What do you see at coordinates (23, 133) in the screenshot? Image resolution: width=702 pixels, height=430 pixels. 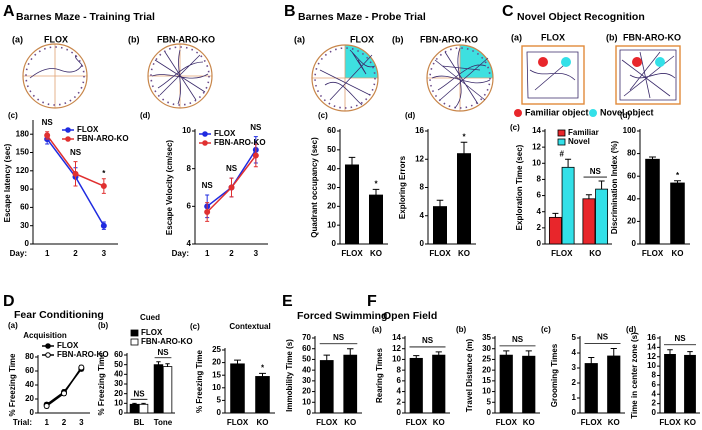 I see `y-tick-label: 180` at bounding box center [23, 133].